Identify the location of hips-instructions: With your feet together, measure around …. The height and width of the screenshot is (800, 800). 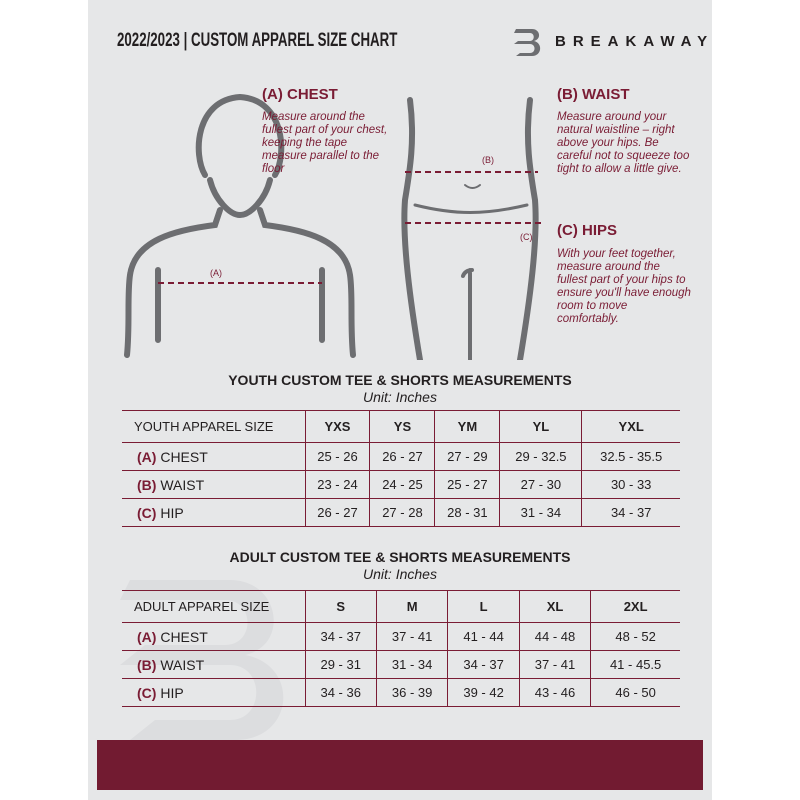
(624, 286).